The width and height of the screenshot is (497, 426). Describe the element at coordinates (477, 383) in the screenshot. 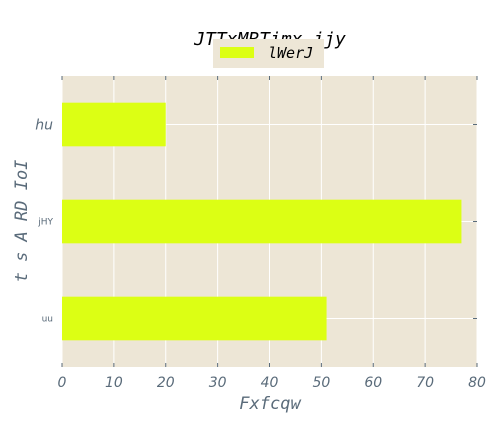

I see `x-tick-label: 80` at that location.